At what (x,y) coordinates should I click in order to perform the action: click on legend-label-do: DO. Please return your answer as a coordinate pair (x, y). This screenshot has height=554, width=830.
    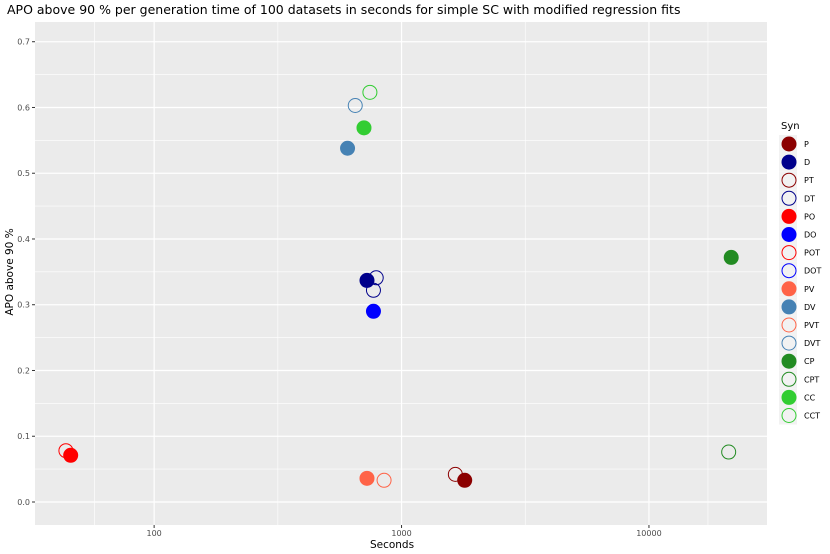
    Looking at the image, I should click on (810, 235).